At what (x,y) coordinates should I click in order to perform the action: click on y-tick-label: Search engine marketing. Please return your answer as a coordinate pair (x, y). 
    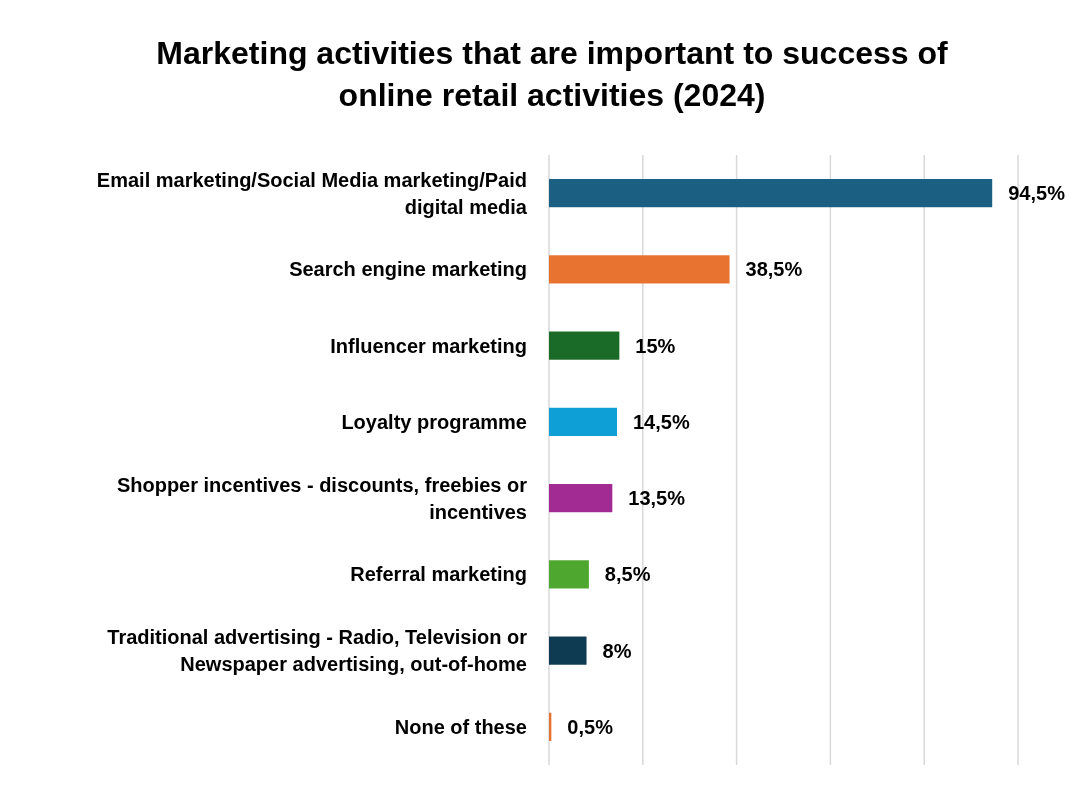
    Looking at the image, I should click on (408, 269).